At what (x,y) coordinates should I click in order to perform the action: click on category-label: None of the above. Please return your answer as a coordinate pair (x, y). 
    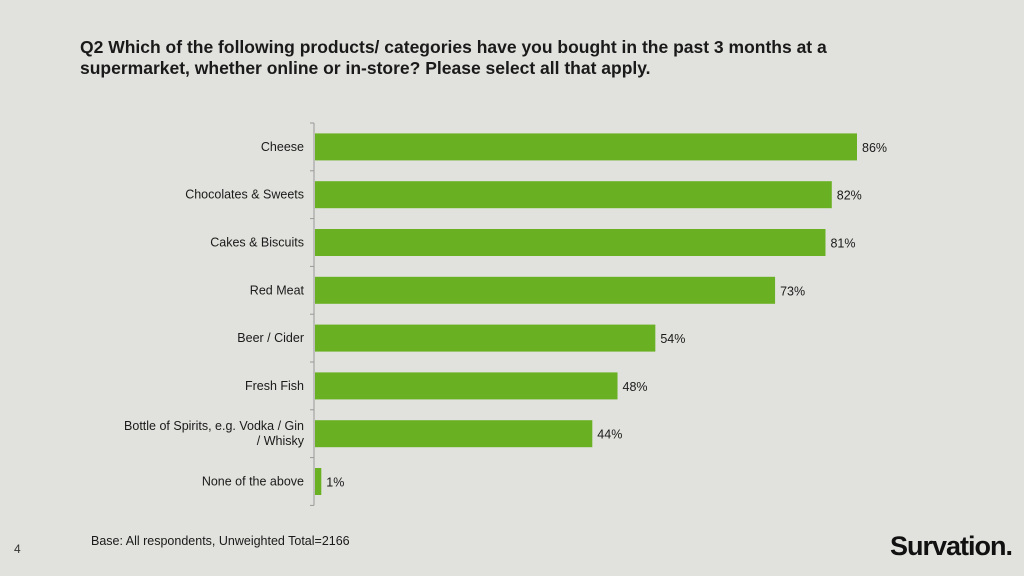
    Looking at the image, I should click on (253, 482).